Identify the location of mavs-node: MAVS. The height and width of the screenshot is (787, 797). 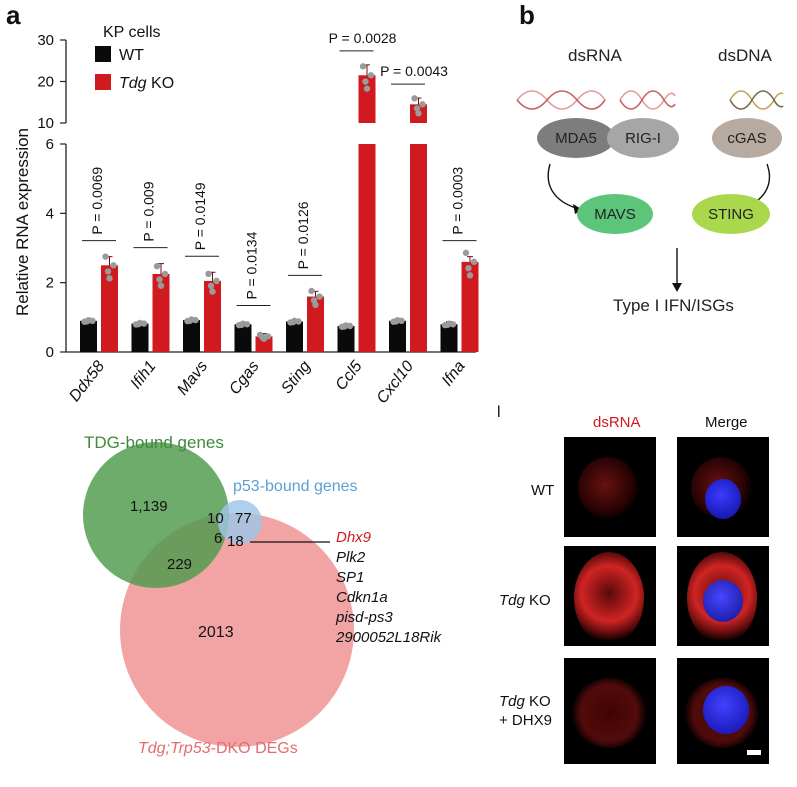
(615, 214).